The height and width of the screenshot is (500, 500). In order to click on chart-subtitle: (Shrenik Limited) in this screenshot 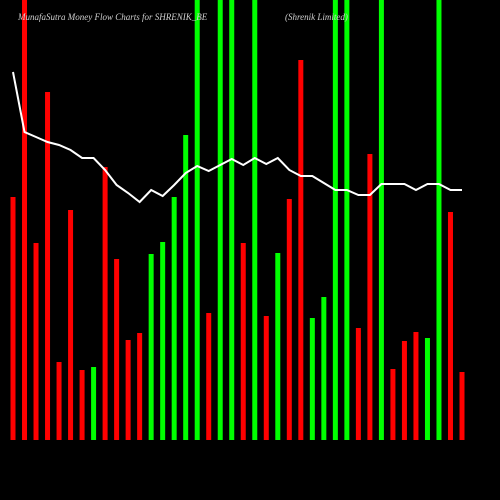, I will do `click(316, 17)`.